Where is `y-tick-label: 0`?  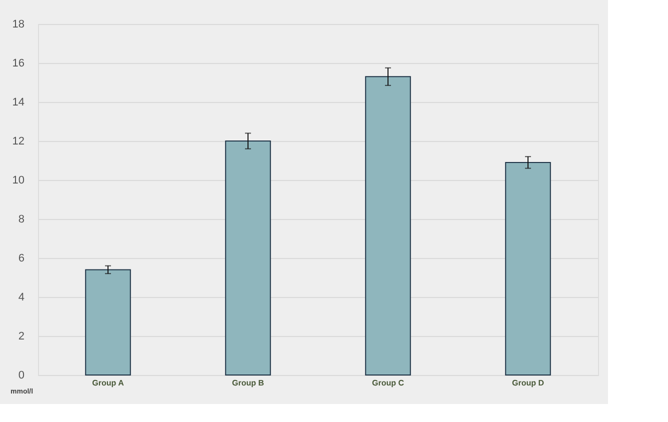
y-tick-label: 0 is located at coordinates (21, 376).